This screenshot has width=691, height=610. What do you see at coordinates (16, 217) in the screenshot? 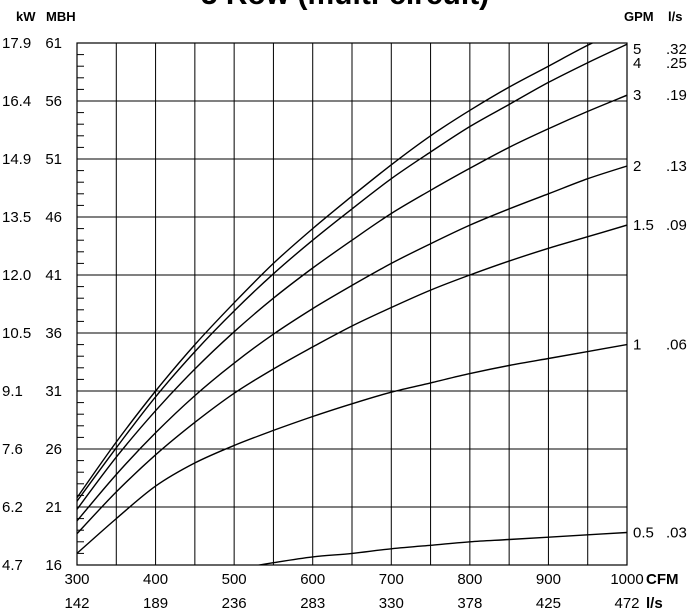
I see `y-tick-label-kw: 13.5` at bounding box center [16, 217].